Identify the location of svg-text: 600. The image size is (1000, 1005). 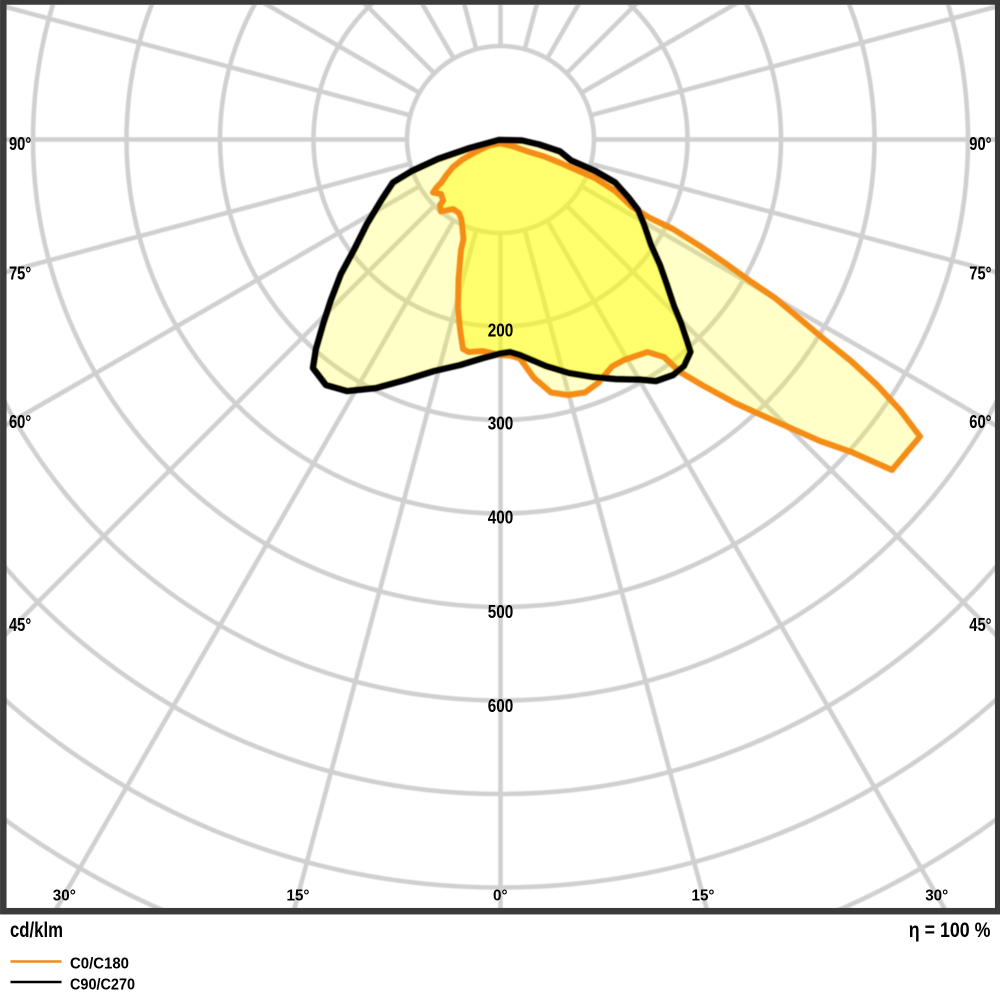
(501, 706).